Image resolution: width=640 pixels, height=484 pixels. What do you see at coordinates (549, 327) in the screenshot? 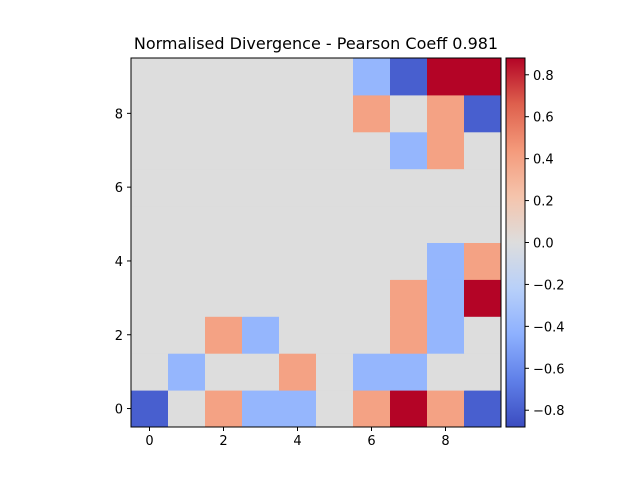
I see `colorbar-tick-label: −0.4` at bounding box center [549, 327].